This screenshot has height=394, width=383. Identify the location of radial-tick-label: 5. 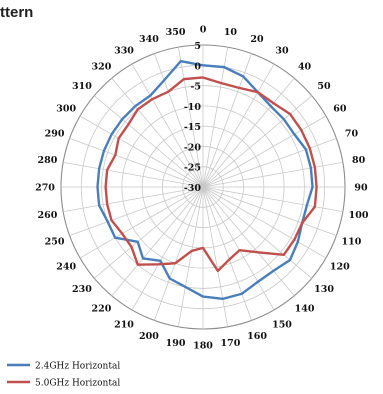
(197, 46).